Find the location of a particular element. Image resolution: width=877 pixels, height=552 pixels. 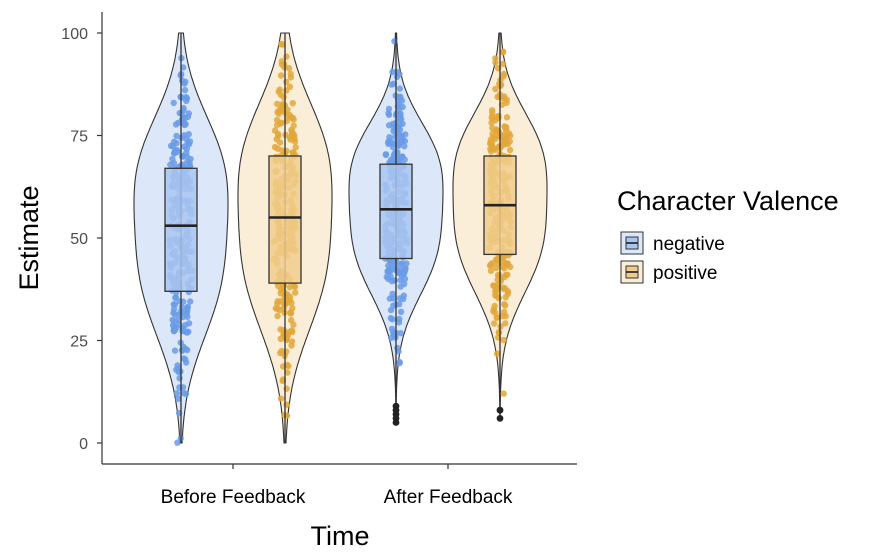

y-axis-title: Estimate is located at coordinates (29, 237).